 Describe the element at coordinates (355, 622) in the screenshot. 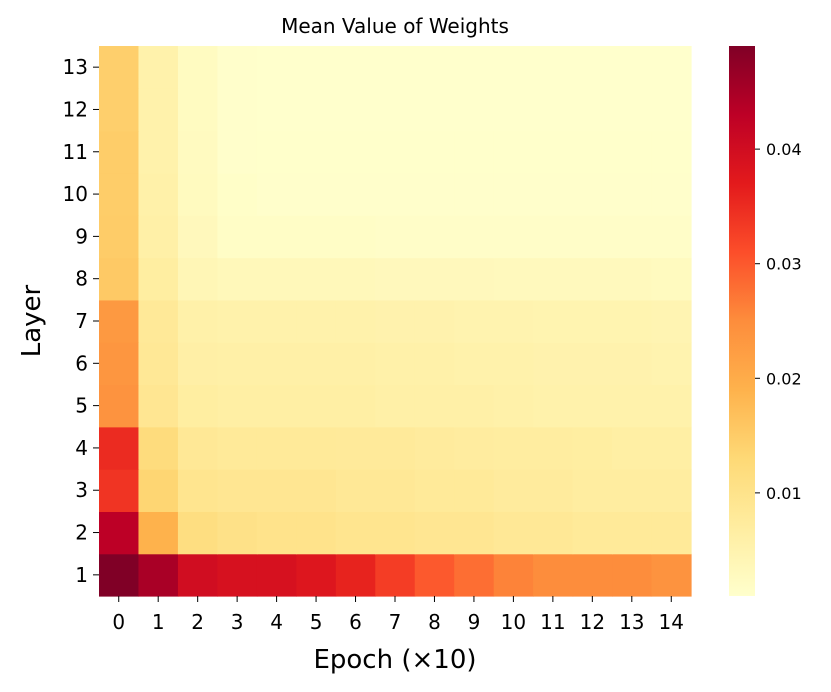

I see `x-tick-label: 6` at that location.